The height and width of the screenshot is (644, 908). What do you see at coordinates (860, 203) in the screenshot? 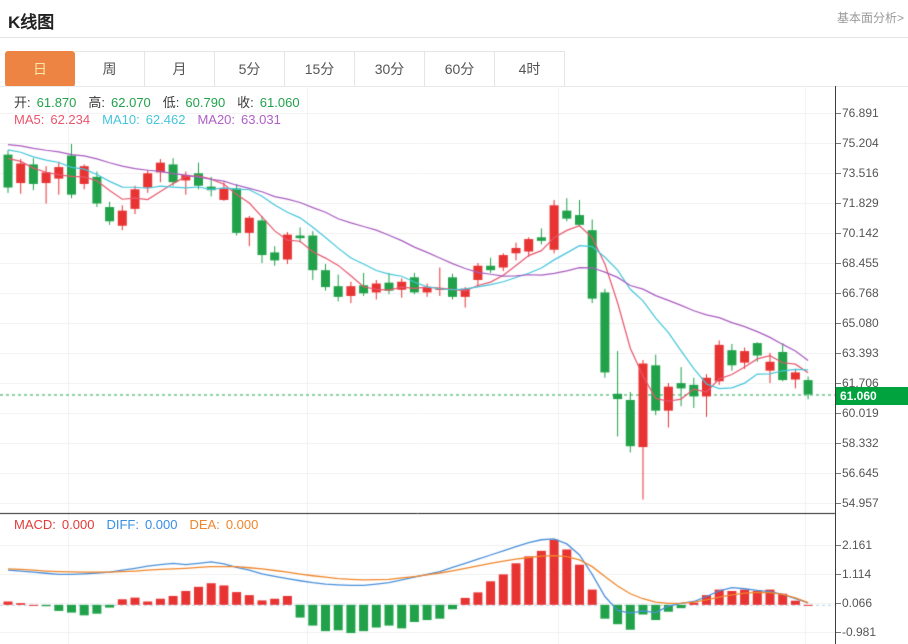
I see `price-tick-label: 71.829` at bounding box center [860, 203].